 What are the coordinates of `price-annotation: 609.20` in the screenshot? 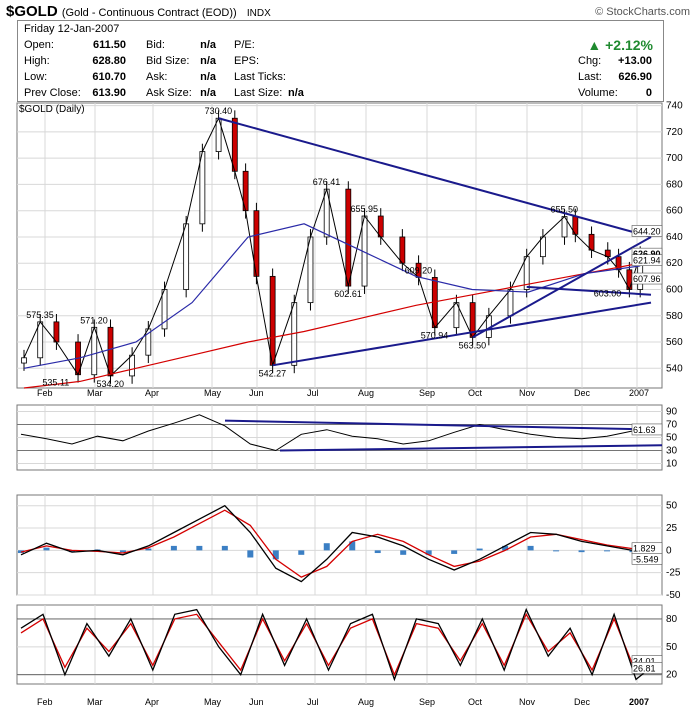 It's located at (419, 270).